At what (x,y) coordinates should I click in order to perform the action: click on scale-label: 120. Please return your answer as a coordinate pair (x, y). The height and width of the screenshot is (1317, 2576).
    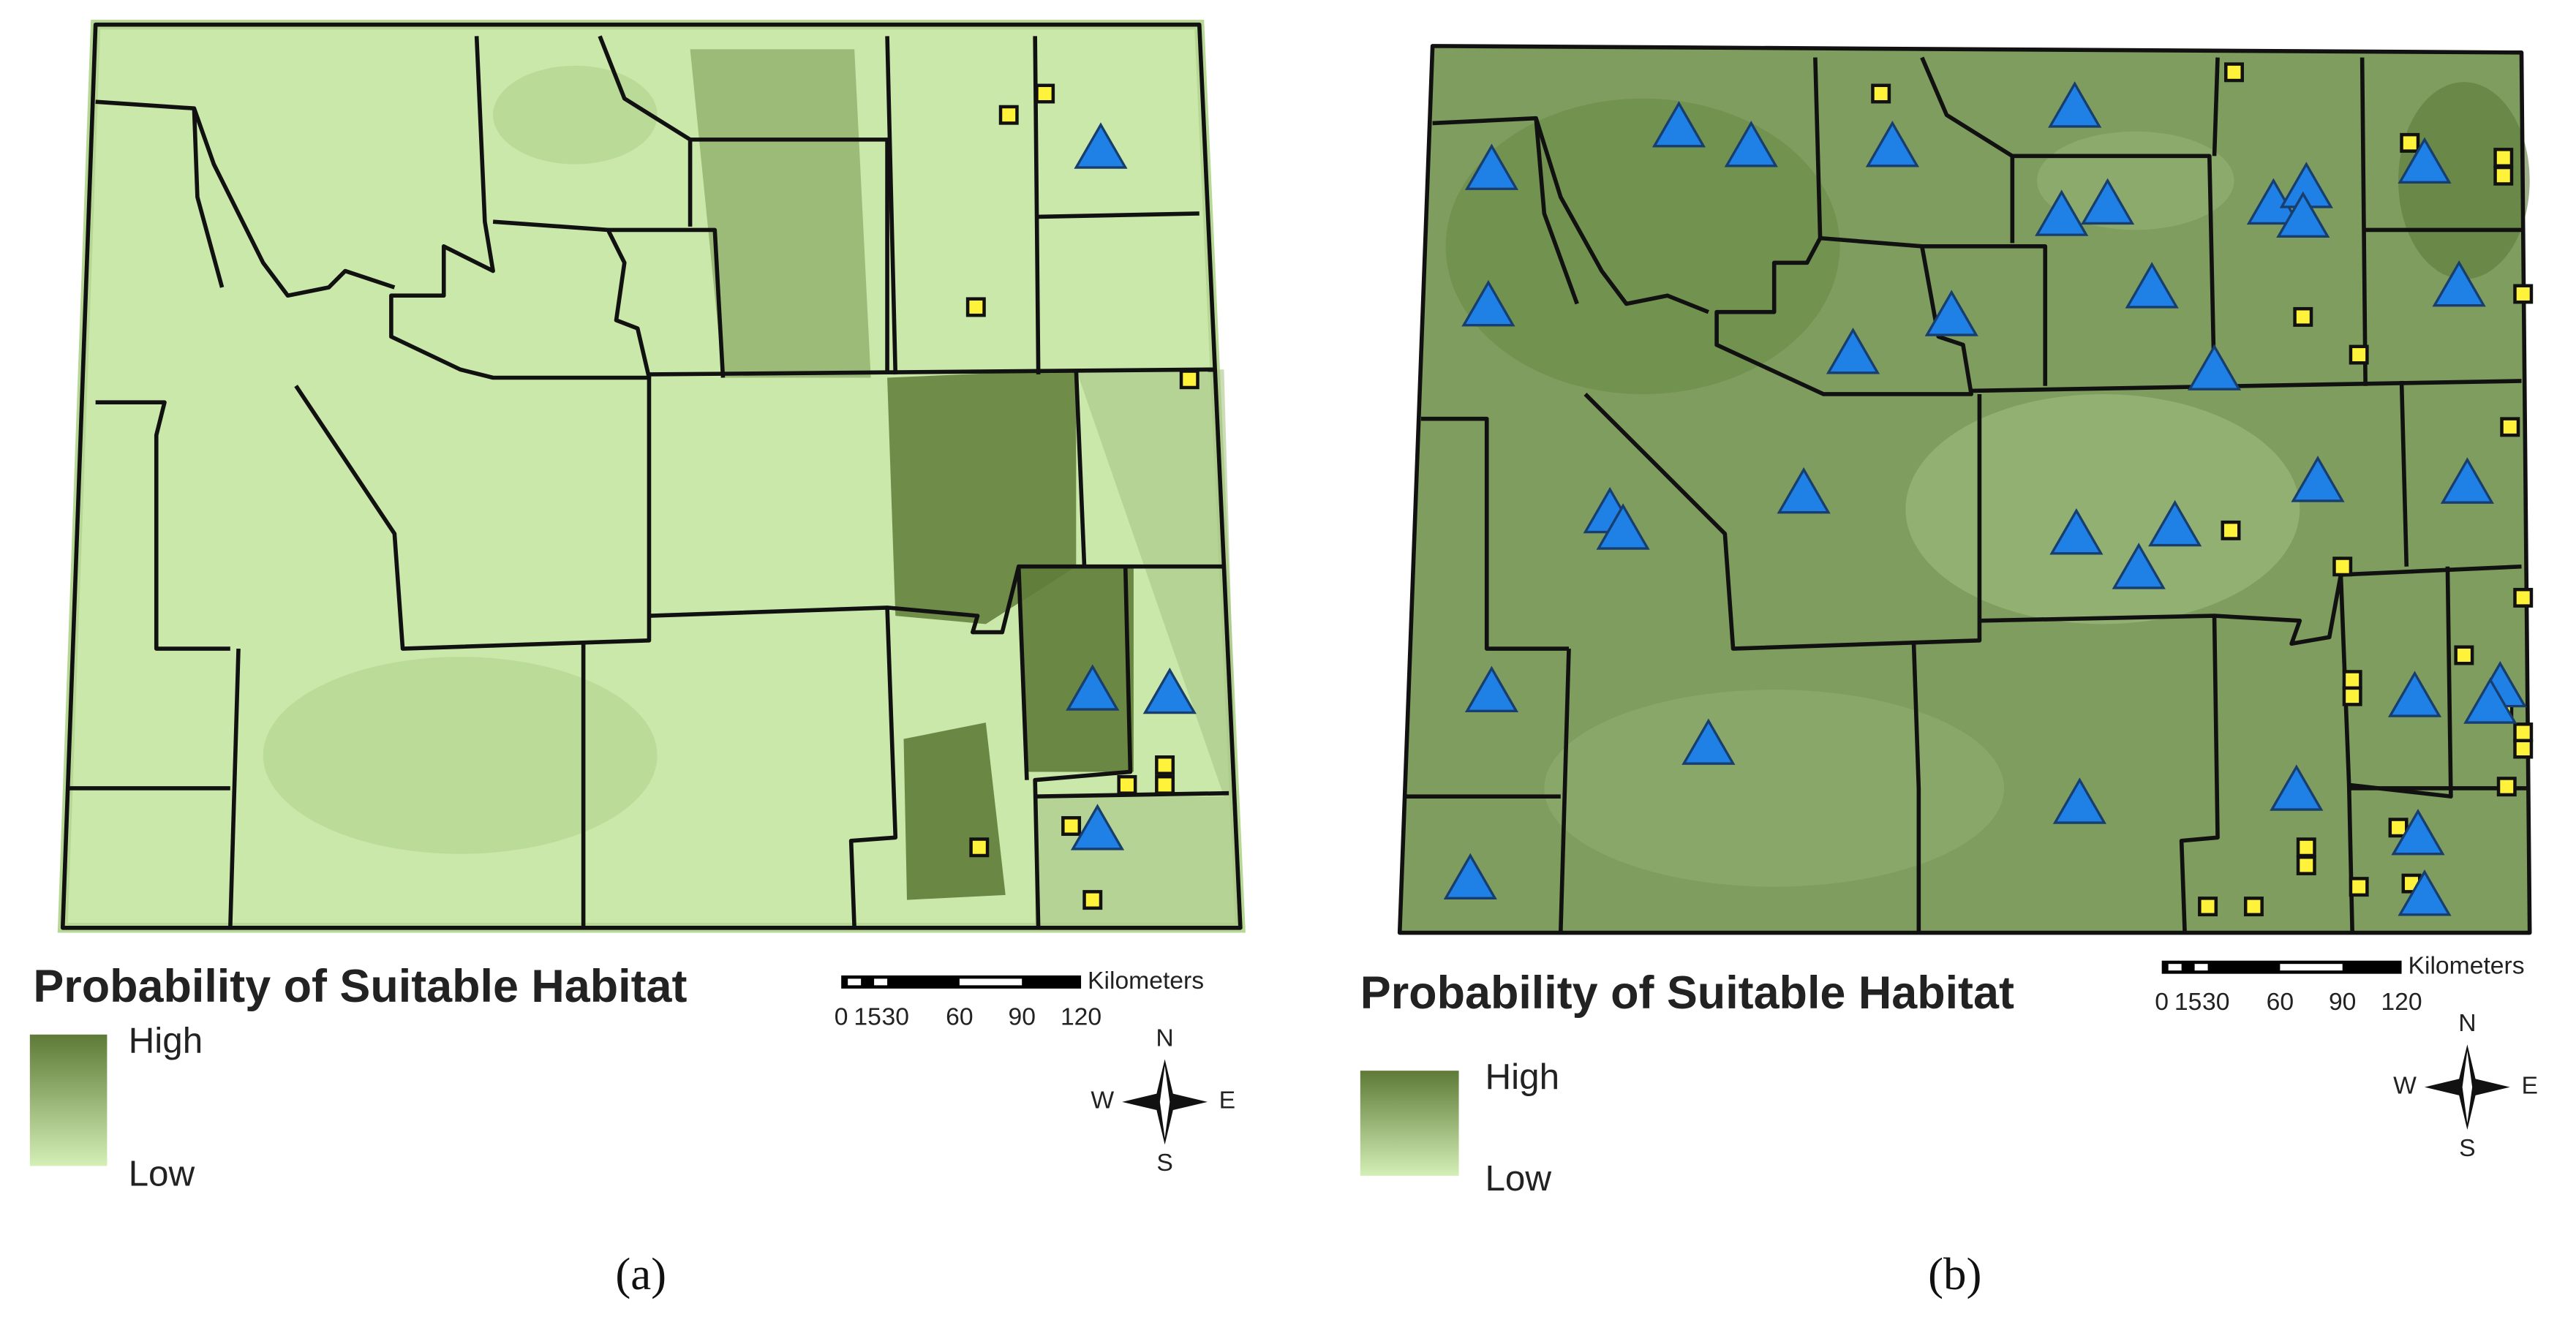
    Looking at the image, I should click on (1081, 1016).